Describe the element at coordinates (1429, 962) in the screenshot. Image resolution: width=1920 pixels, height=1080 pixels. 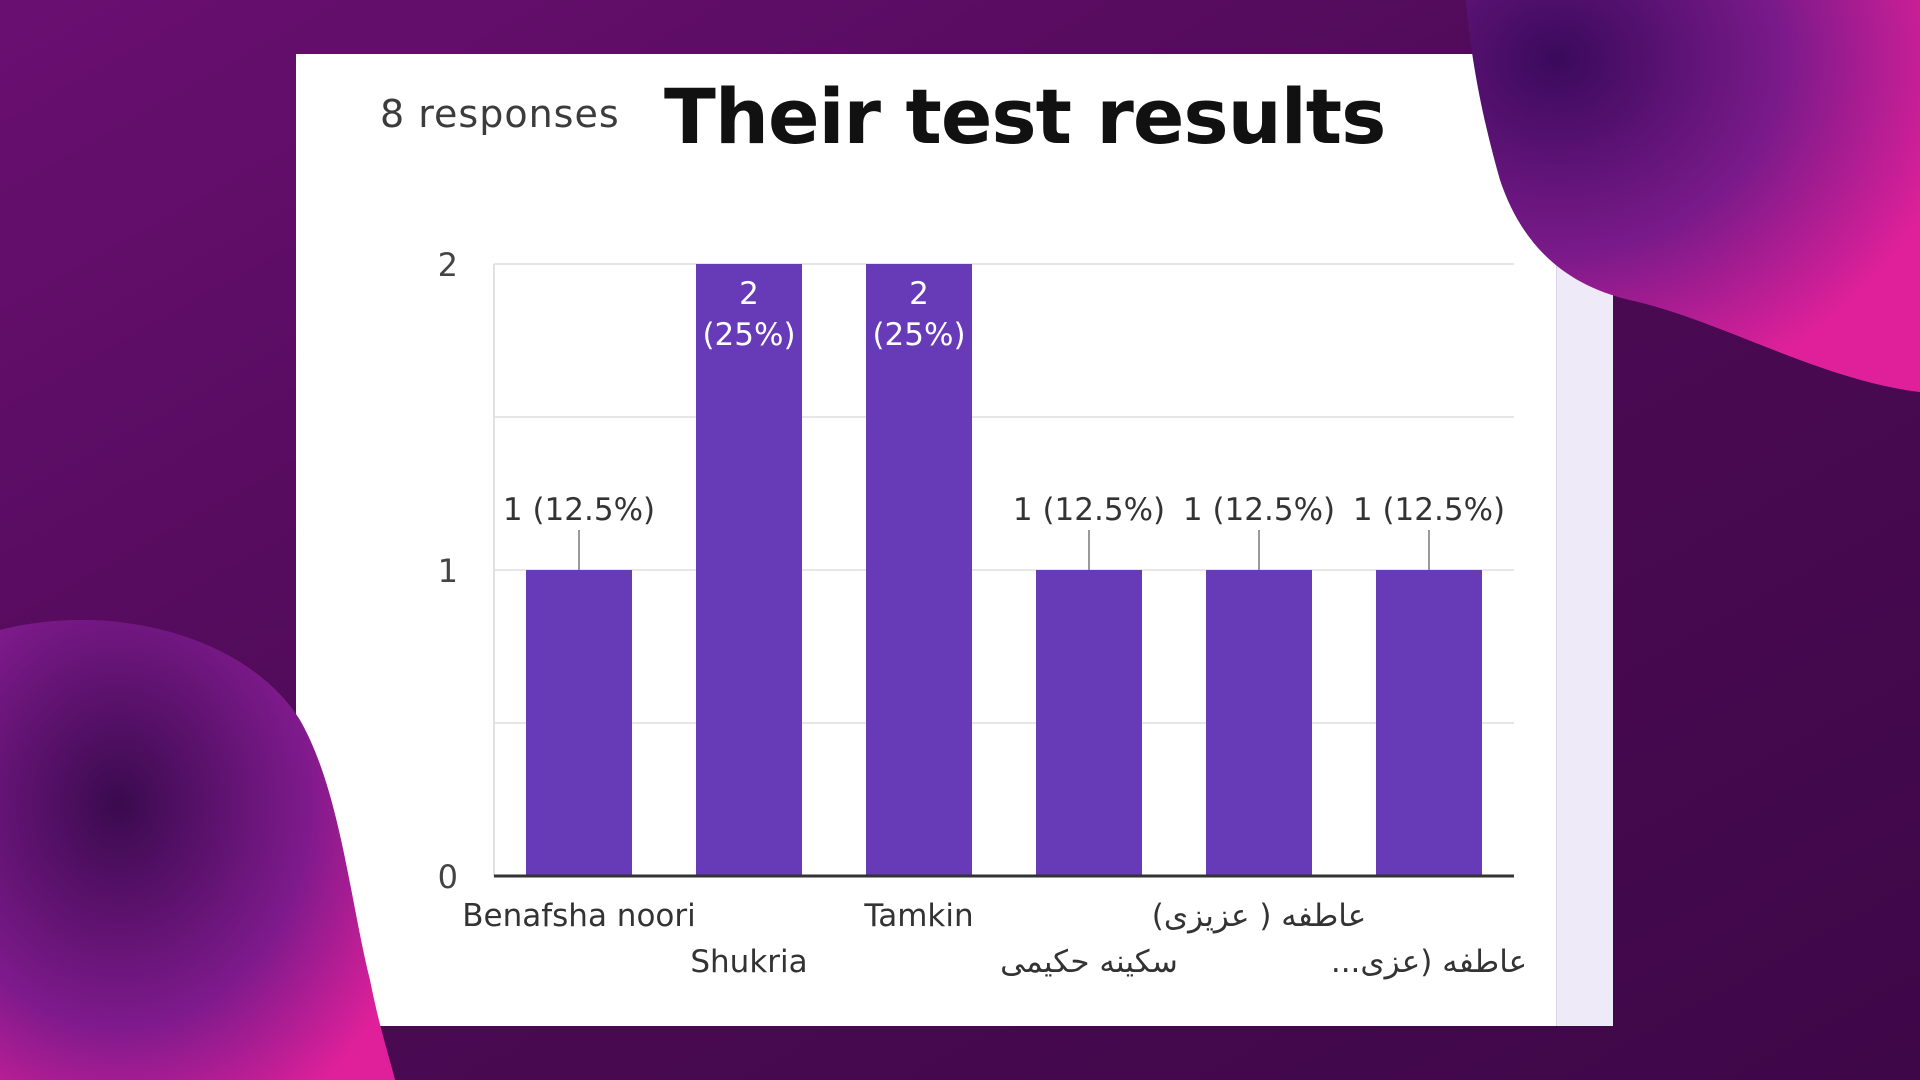
I see `x-category-label: ...عاطفه (عزی` at that location.